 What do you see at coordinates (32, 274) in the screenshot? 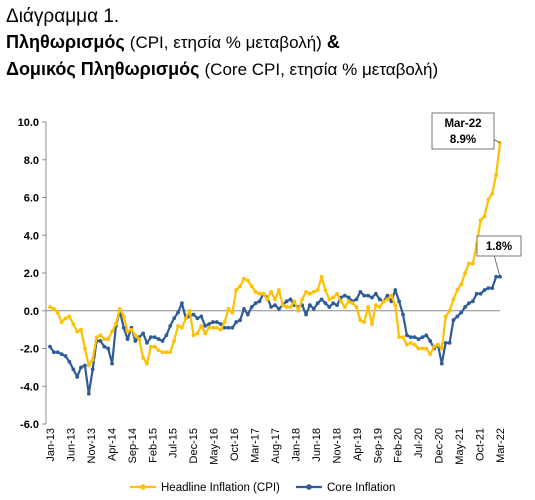
I see `y-axis: -6.0 -4.0 -2.0 0.0 2.0 4.0 6.0 8.0 10.0` at bounding box center [32, 274].